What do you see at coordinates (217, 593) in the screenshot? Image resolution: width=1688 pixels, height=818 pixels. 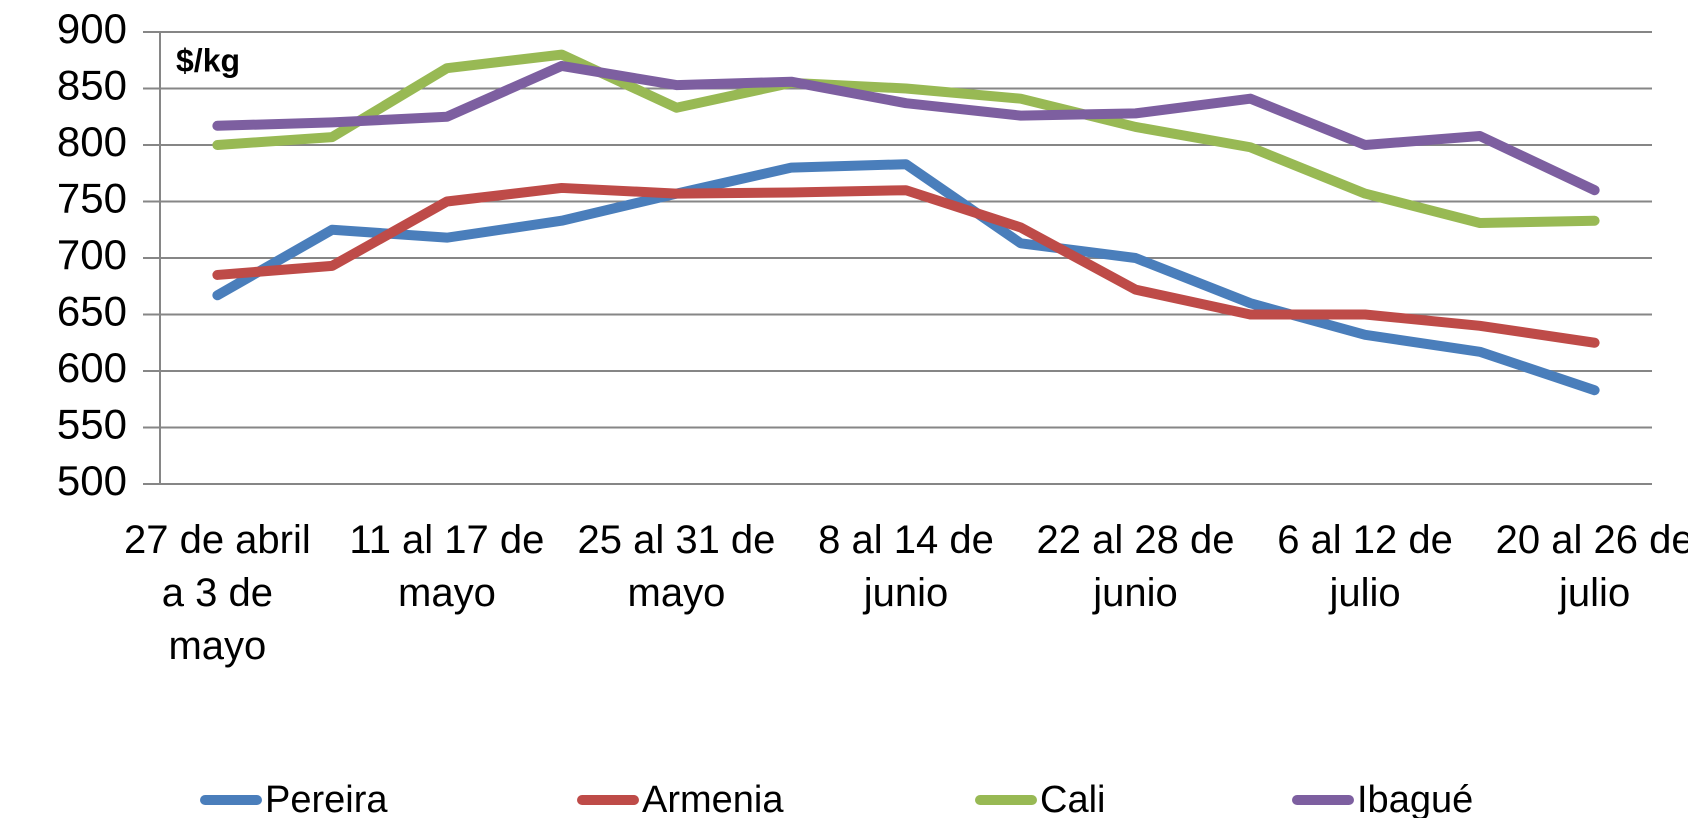 I see `x-tick-label: 27 de abril a 3 de mayo` at bounding box center [217, 593].